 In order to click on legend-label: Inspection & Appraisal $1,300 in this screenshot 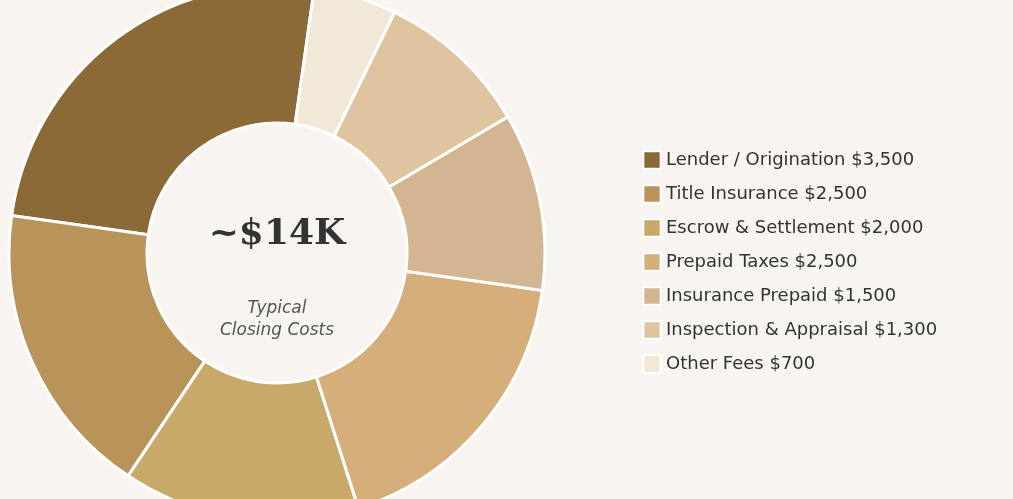, I will do `click(802, 328)`.